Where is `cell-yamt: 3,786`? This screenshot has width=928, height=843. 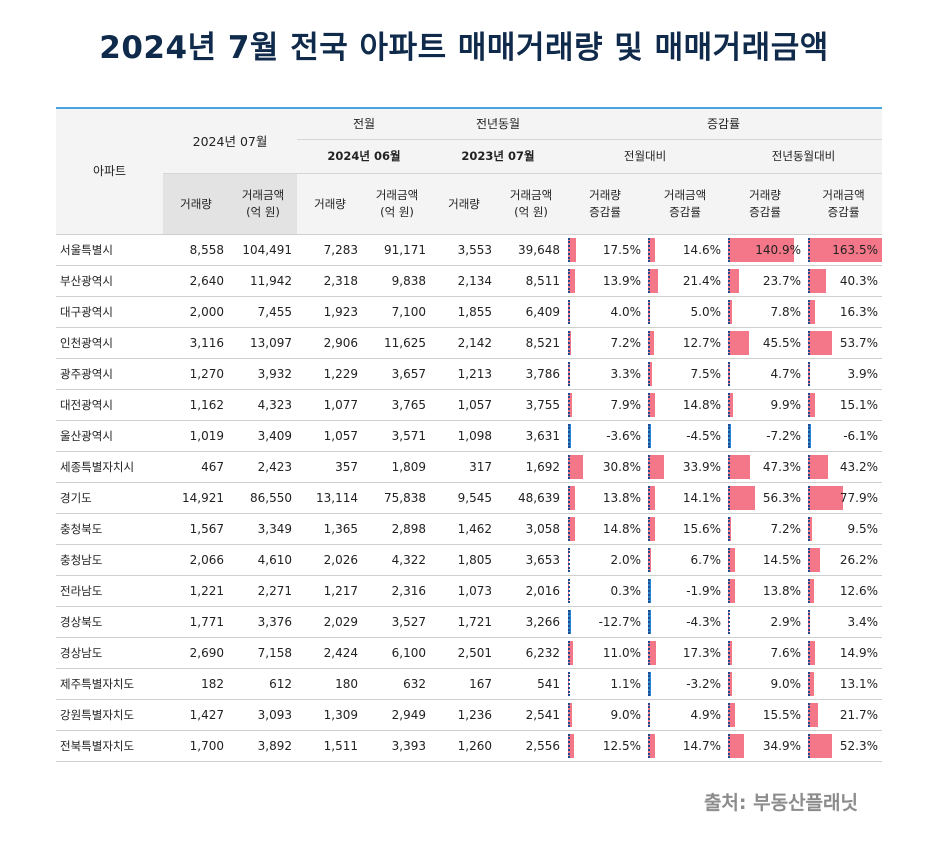 cell-yamt: 3,786 is located at coordinates (531, 374).